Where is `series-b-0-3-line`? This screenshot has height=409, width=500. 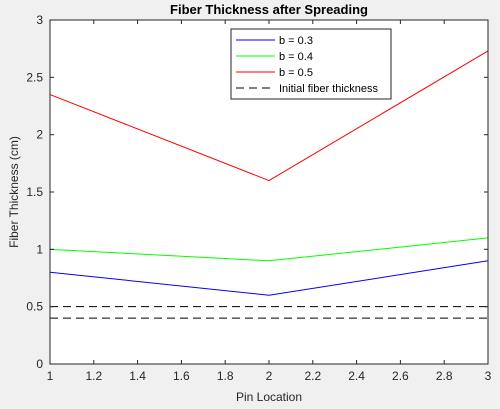
series-b-0-3-line is located at coordinates (269, 278).